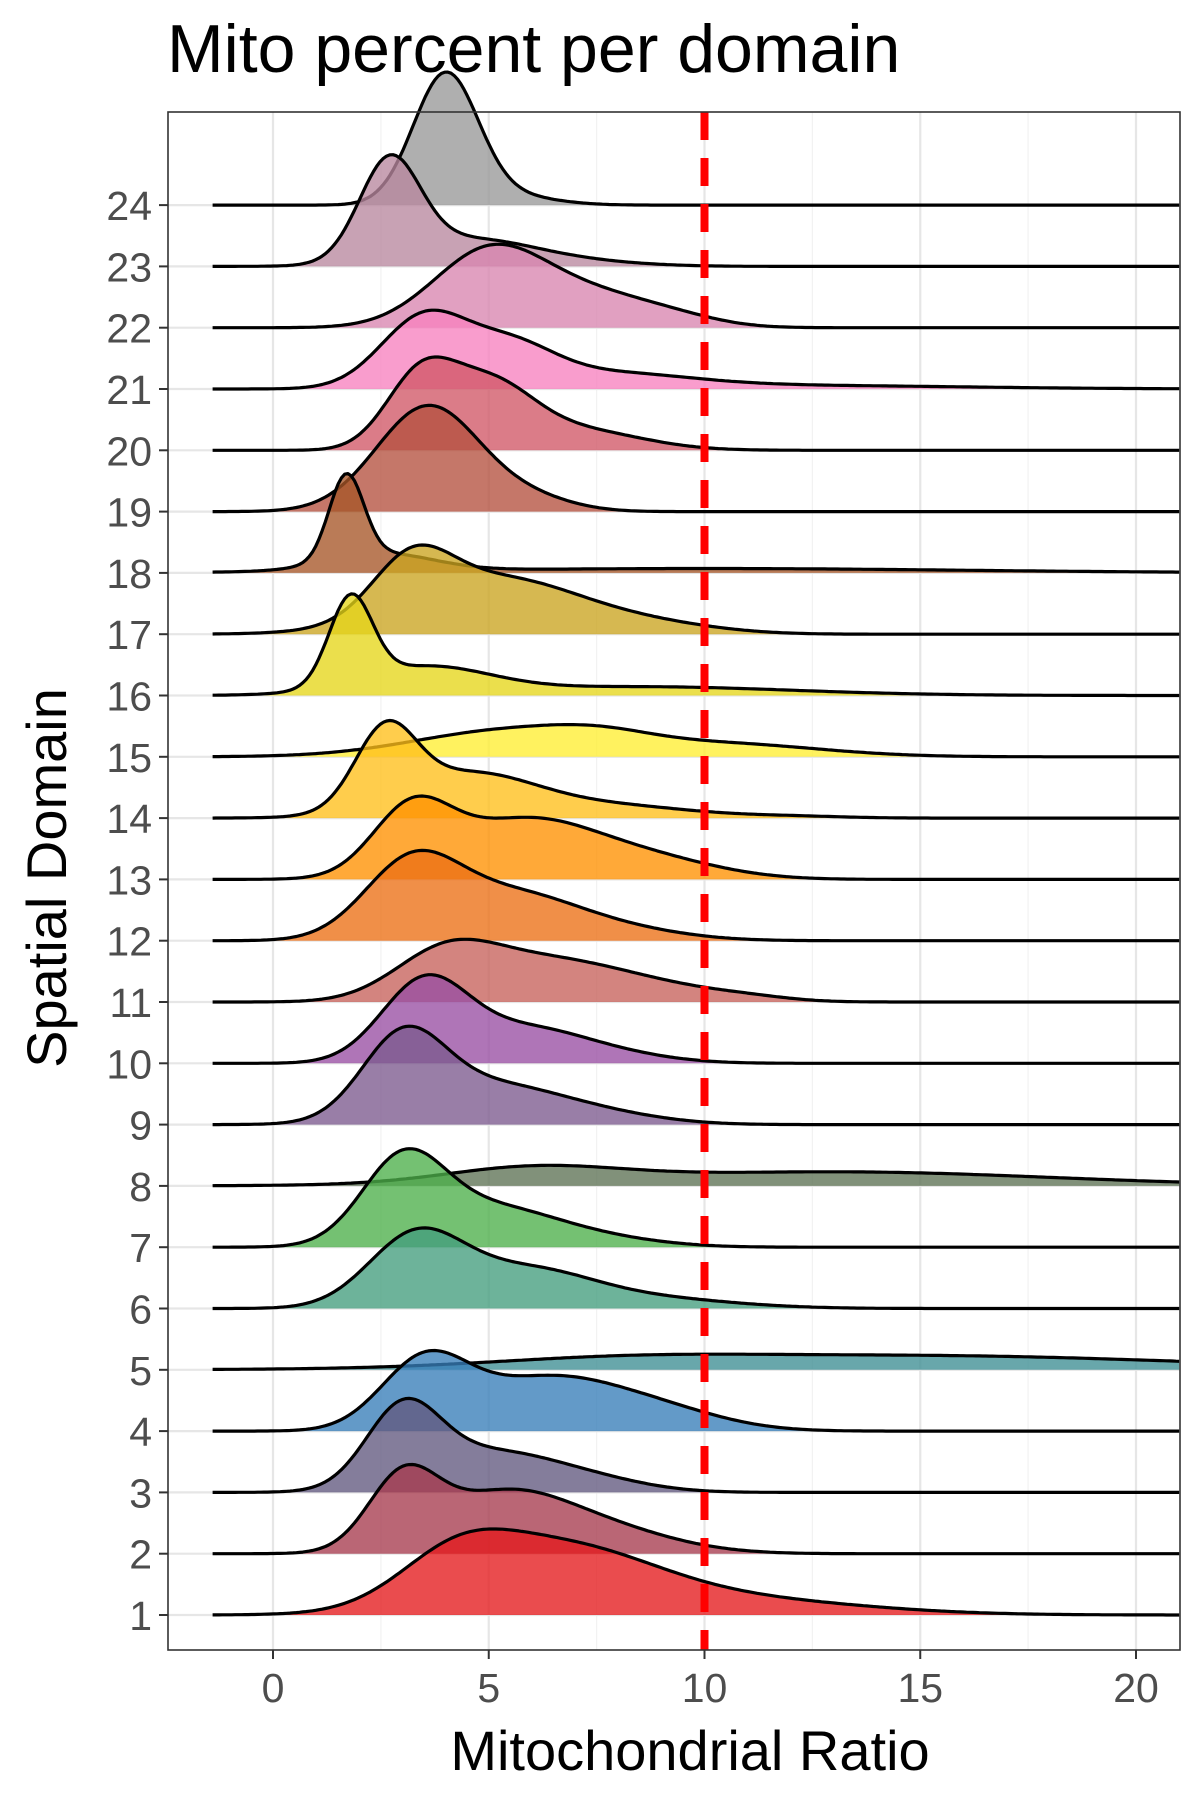 This screenshot has height=1800, width=1200. Describe the element at coordinates (129, 574) in the screenshot. I see `y-tick-label: 18` at that location.